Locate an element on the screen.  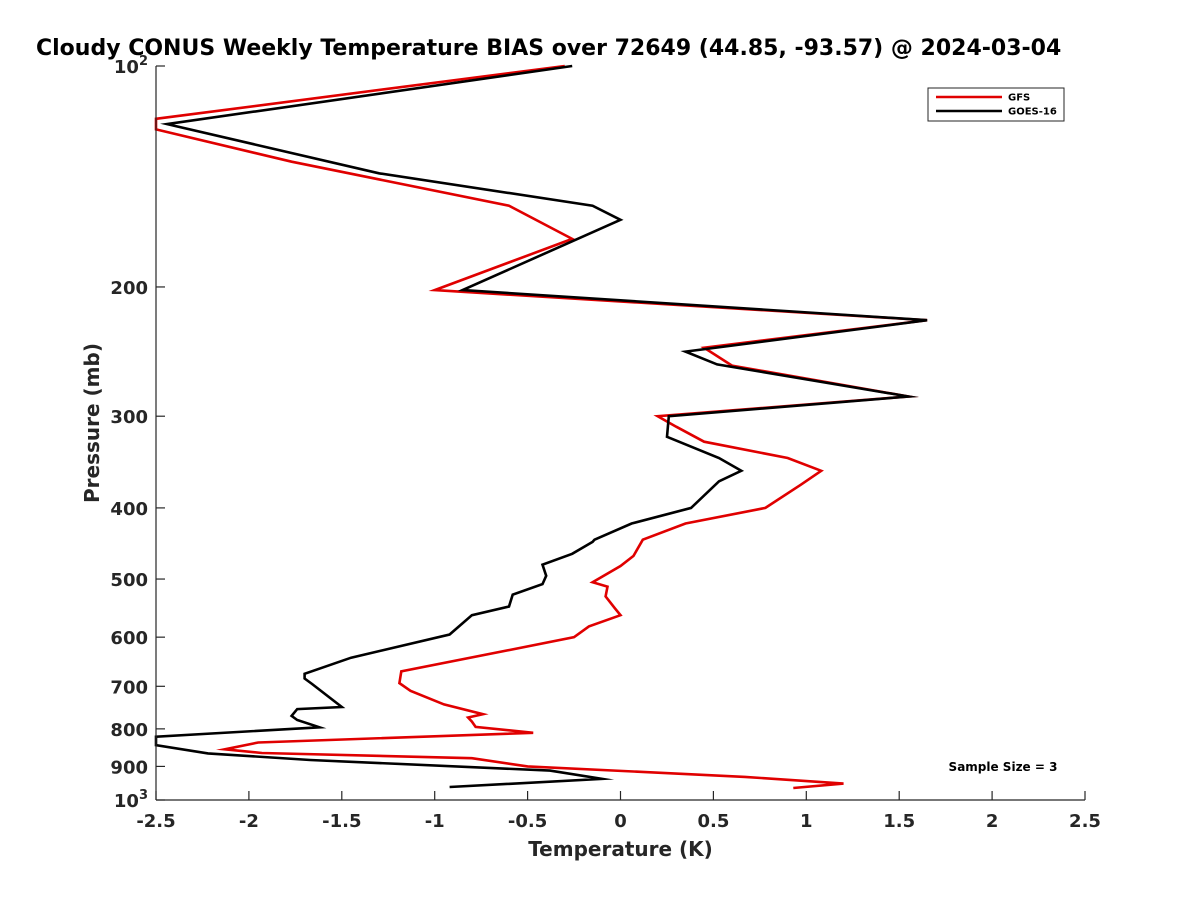
y-tick-base: 800 is located at coordinates (129, 730).